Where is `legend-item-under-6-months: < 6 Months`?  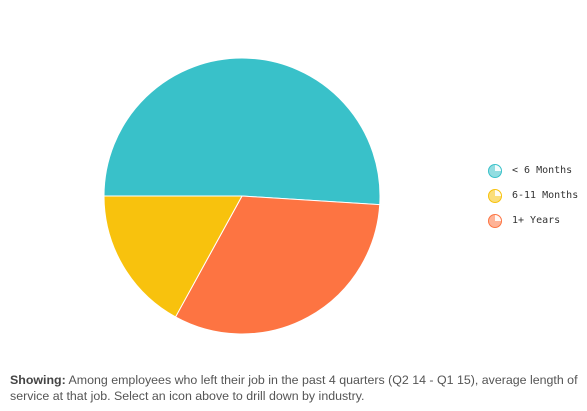
legend-item-under-6-months: < 6 Months is located at coordinates (537, 170).